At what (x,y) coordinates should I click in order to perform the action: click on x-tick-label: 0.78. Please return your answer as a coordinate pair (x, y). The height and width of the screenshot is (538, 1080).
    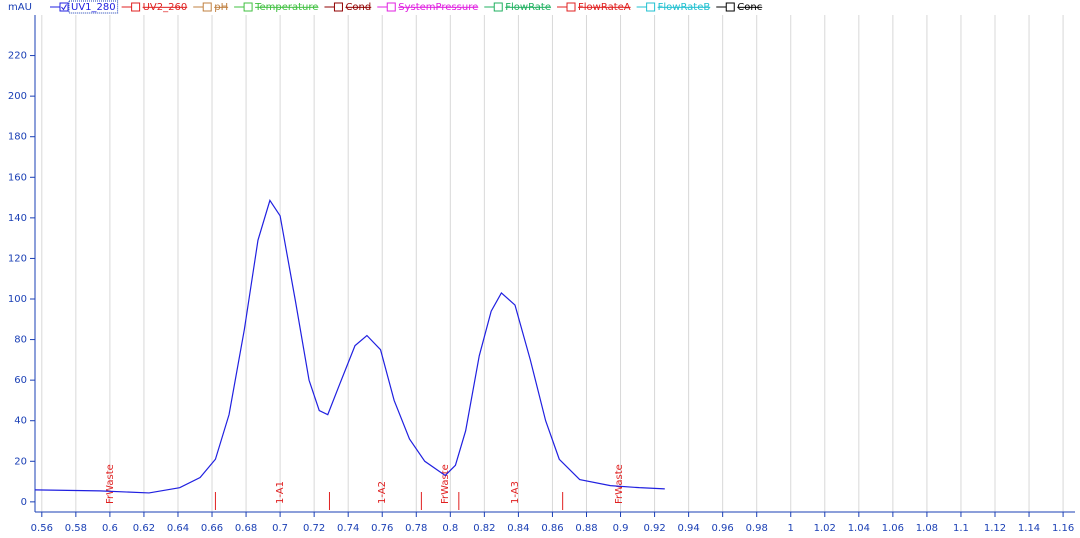
    Looking at the image, I should click on (416, 528).